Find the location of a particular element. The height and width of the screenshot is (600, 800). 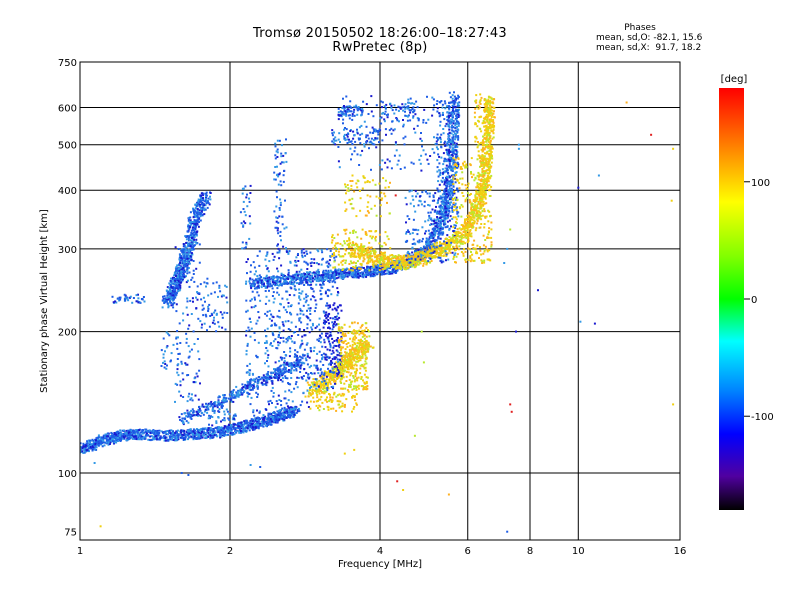

chart-title: Tromsø 20150502 18:26:00–18:27:43 is located at coordinates (380, 33).